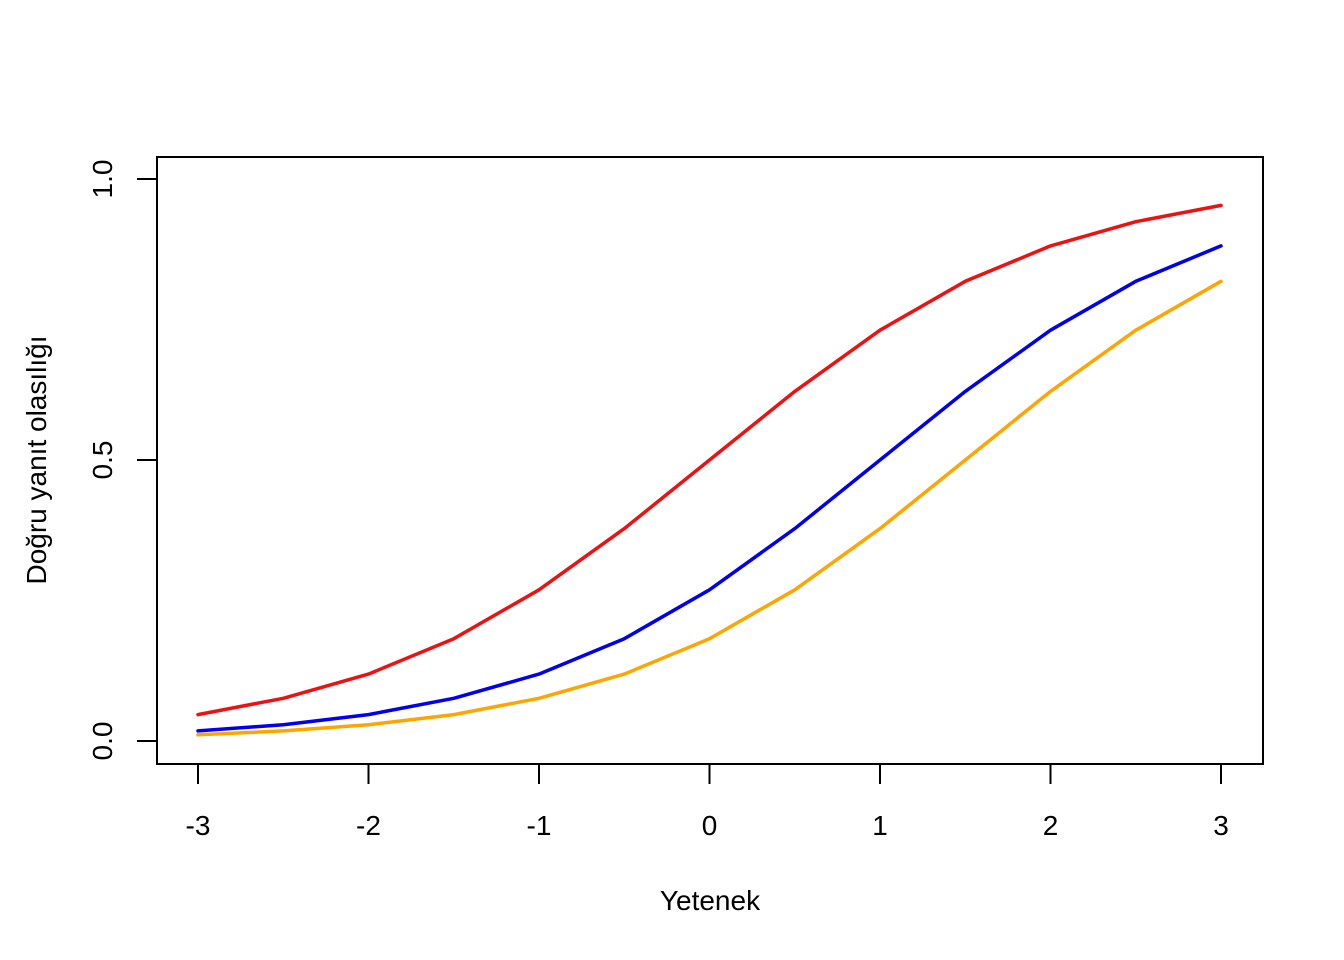 The image size is (1344, 960). Describe the element at coordinates (539, 825) in the screenshot. I see `x-tick-label: -1` at that location.